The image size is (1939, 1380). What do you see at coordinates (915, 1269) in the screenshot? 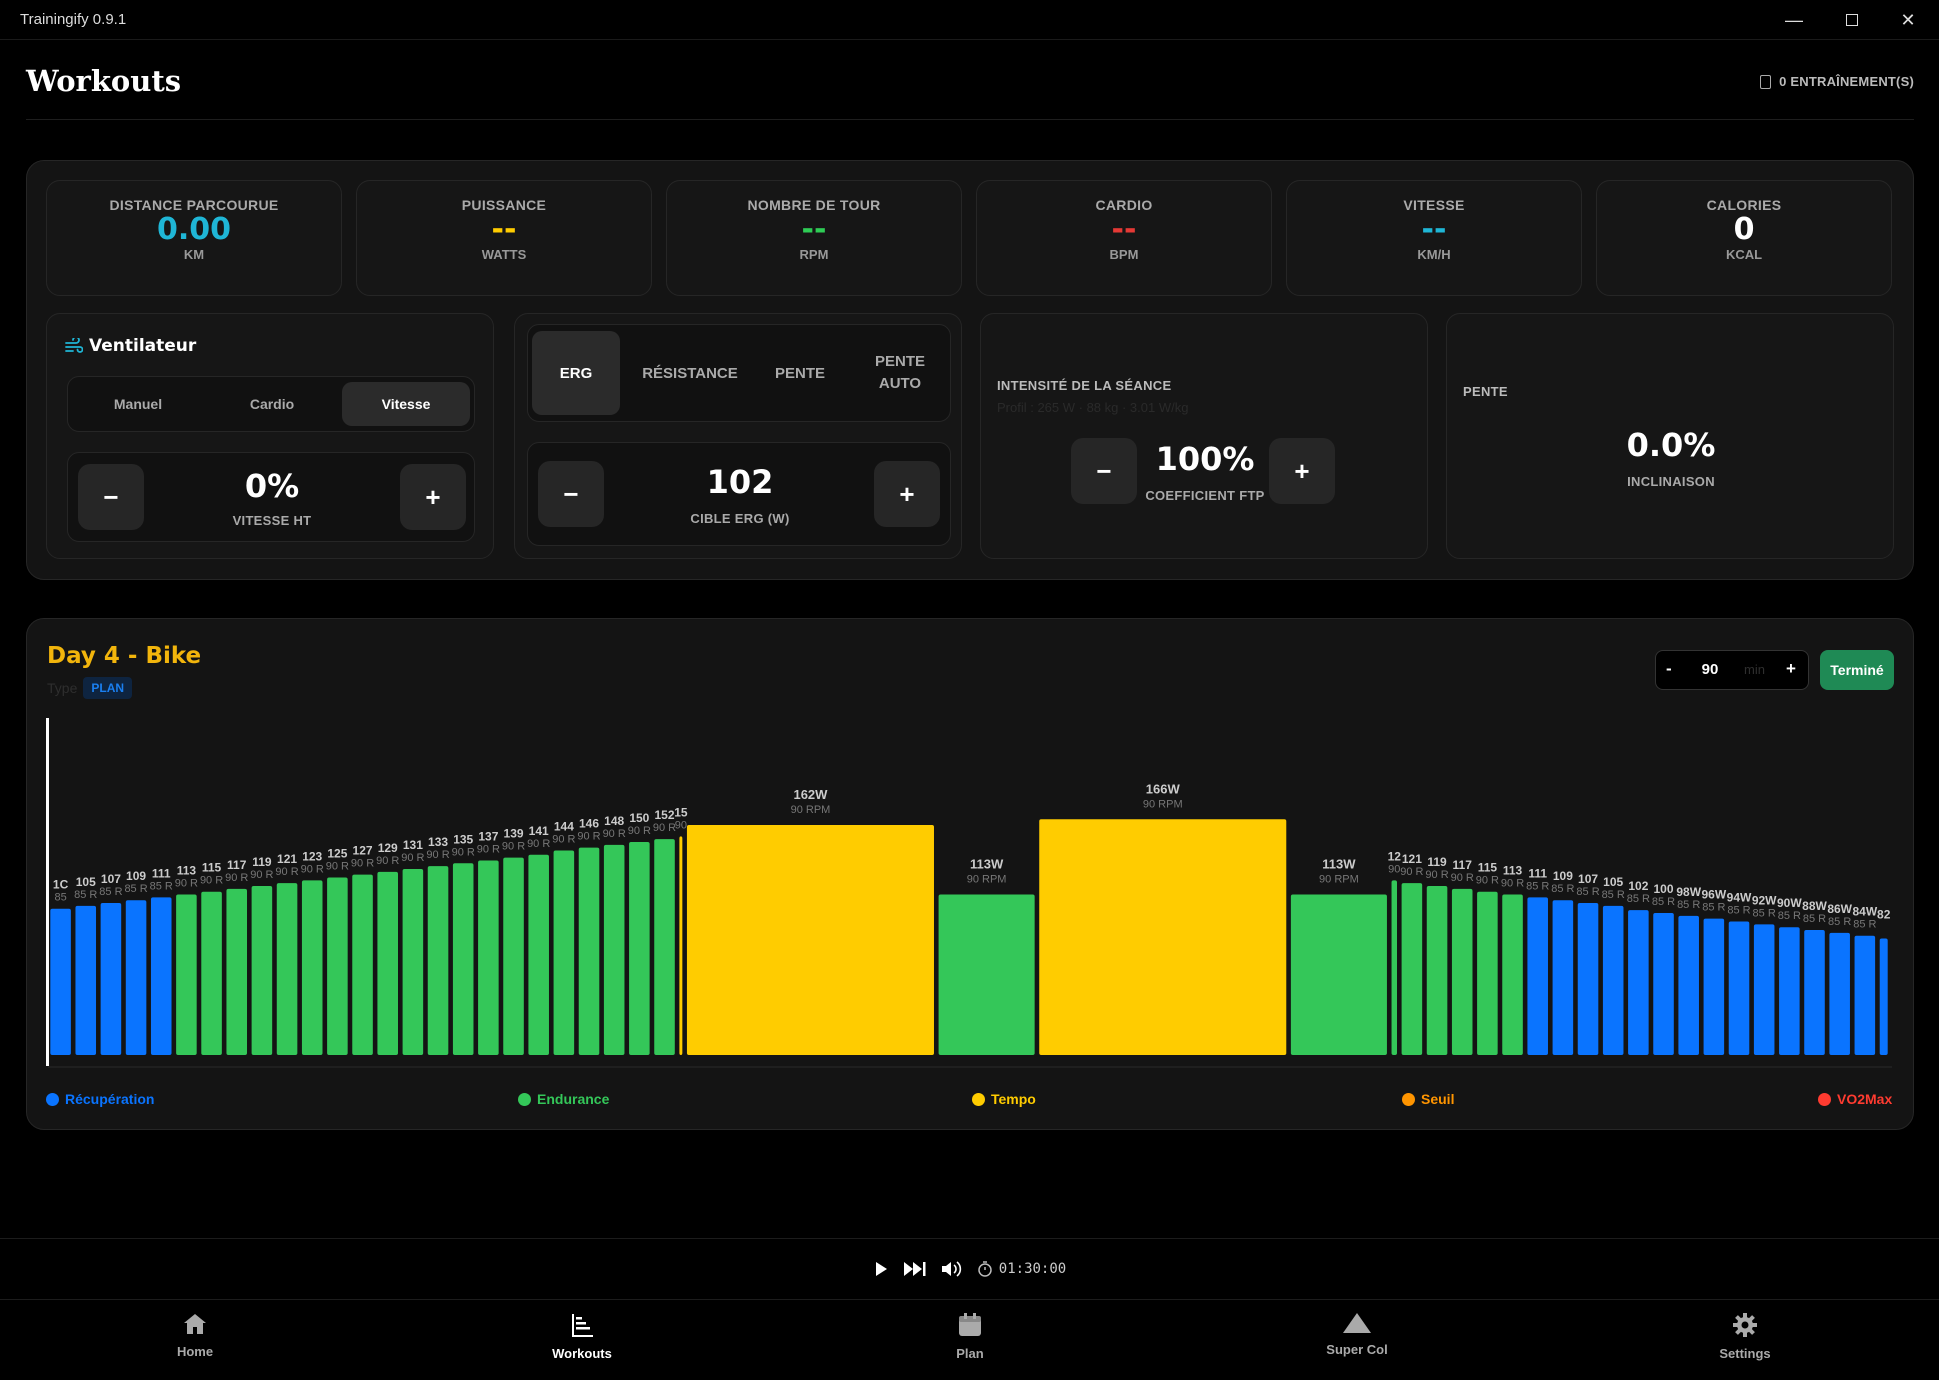
I see `skip-forward-icon` at bounding box center [915, 1269].